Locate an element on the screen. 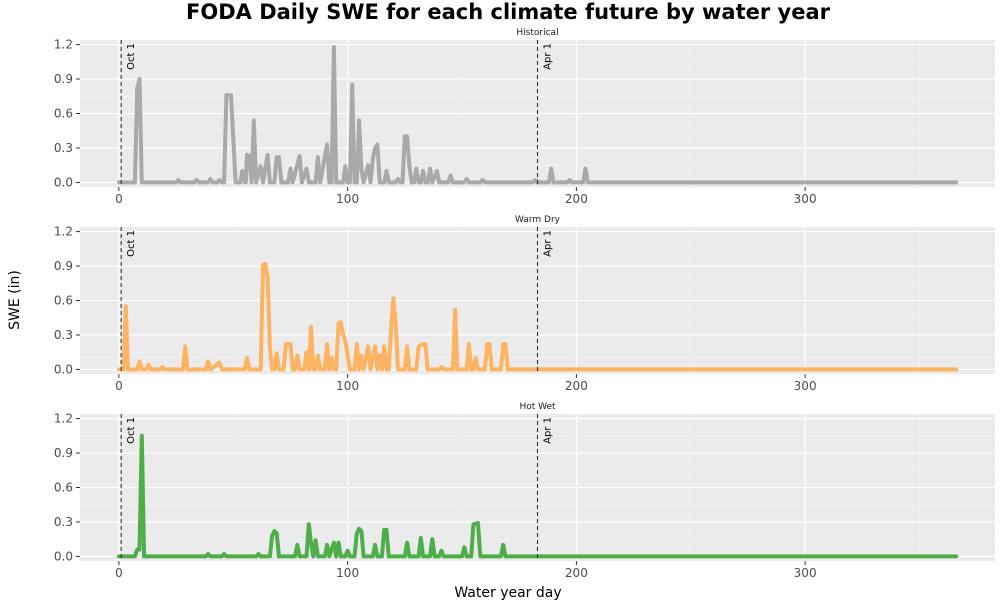 The height and width of the screenshot is (600, 1000). y-axis-label: SWE (in) is located at coordinates (15, 300).